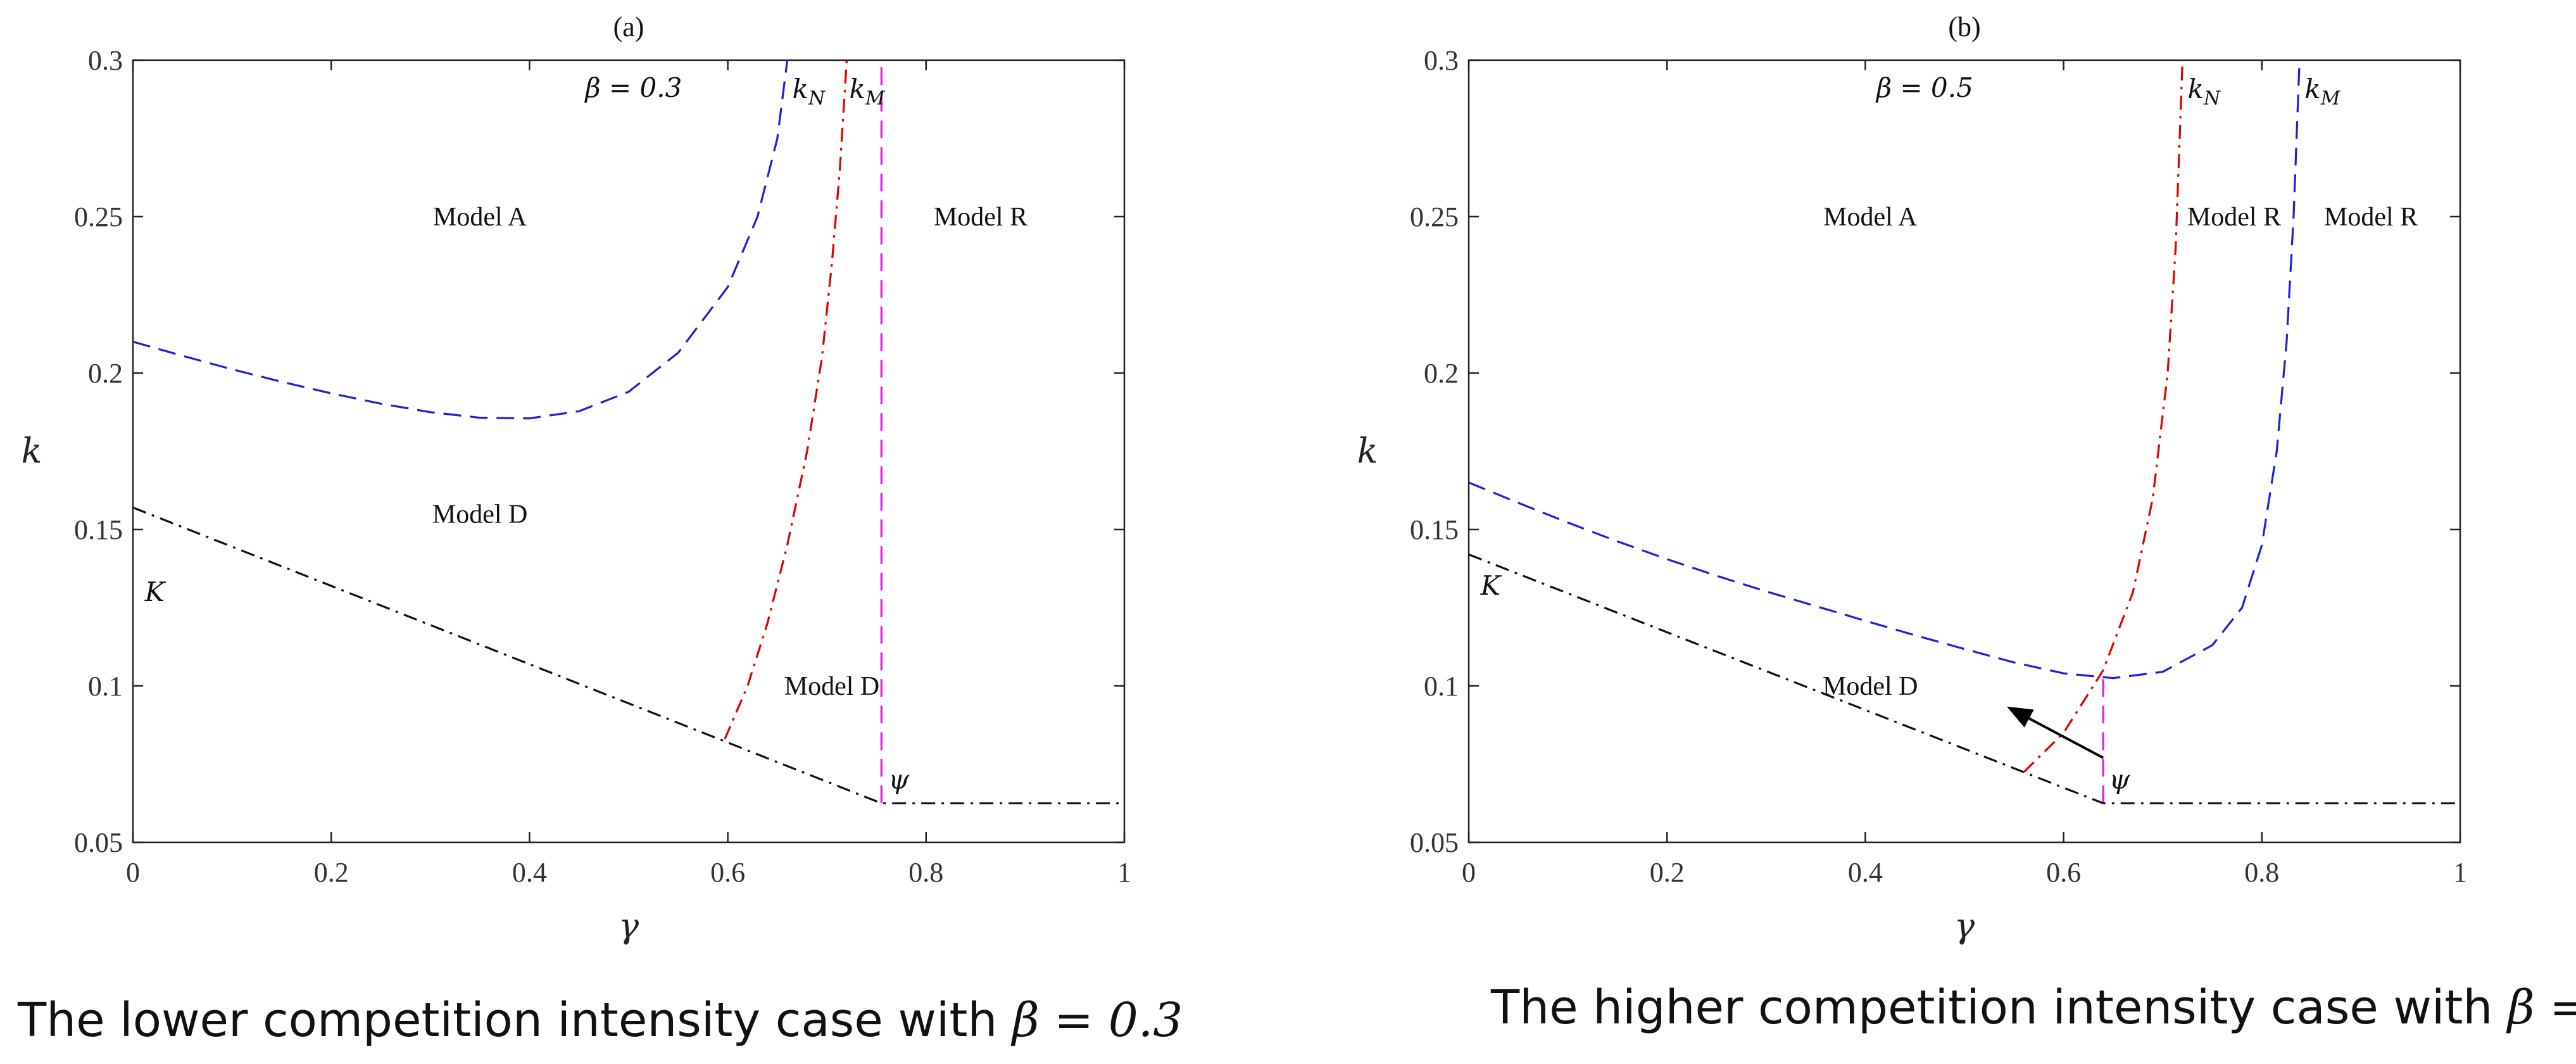 Image resolution: width=2576 pixels, height=1064 pixels. I want to click on panel-title: (a), so click(628, 26).